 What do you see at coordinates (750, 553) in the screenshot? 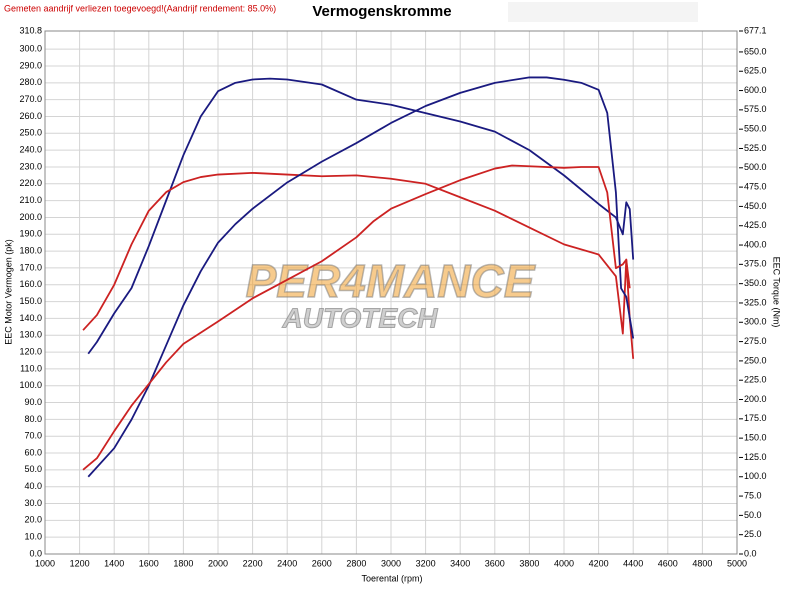
I see `y2-tick-label: 0.0` at bounding box center [750, 553].